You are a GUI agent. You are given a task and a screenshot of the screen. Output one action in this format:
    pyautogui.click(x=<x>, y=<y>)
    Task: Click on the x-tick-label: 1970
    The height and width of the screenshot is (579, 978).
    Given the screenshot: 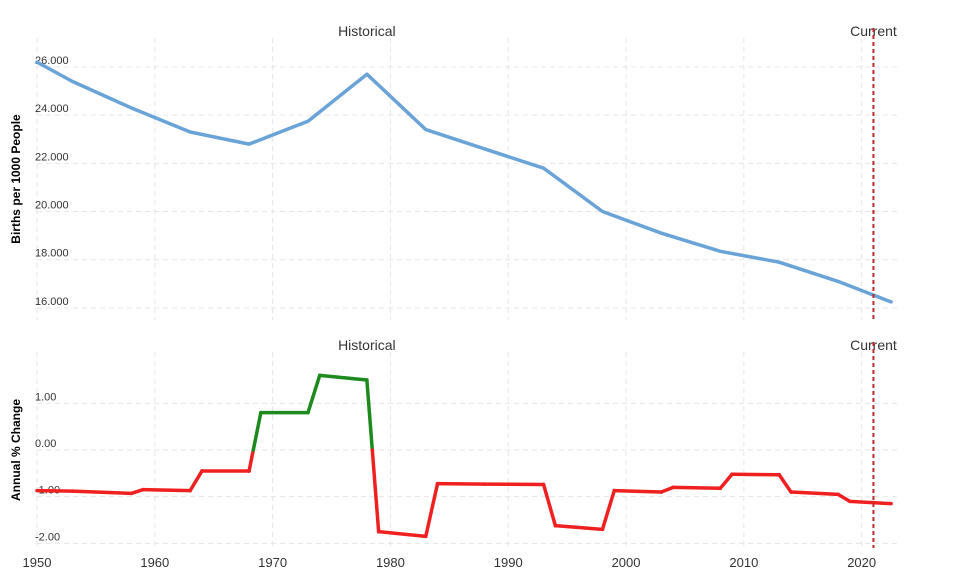 What is the action you would take?
    pyautogui.click(x=272, y=562)
    